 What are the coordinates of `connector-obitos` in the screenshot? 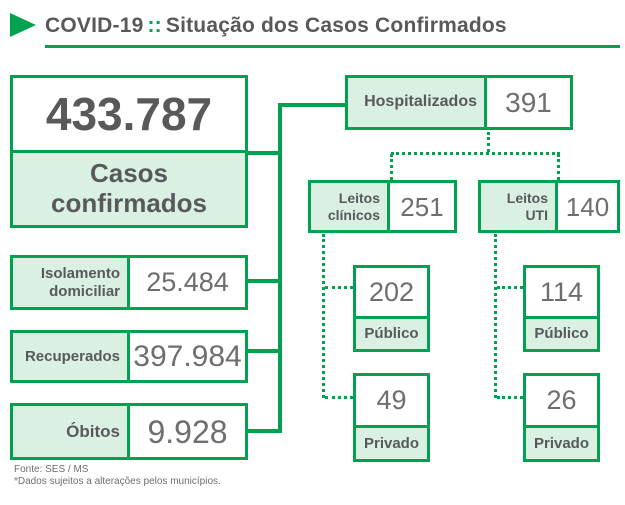 It's located at (263, 431).